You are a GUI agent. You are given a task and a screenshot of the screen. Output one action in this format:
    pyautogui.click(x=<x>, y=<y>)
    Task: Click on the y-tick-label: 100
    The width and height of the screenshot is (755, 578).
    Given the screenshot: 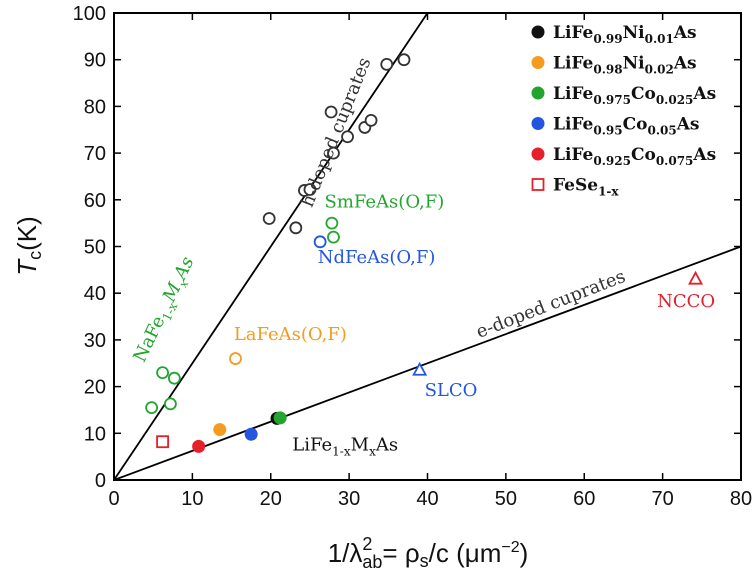 What is the action you would take?
    pyautogui.click(x=89, y=14)
    